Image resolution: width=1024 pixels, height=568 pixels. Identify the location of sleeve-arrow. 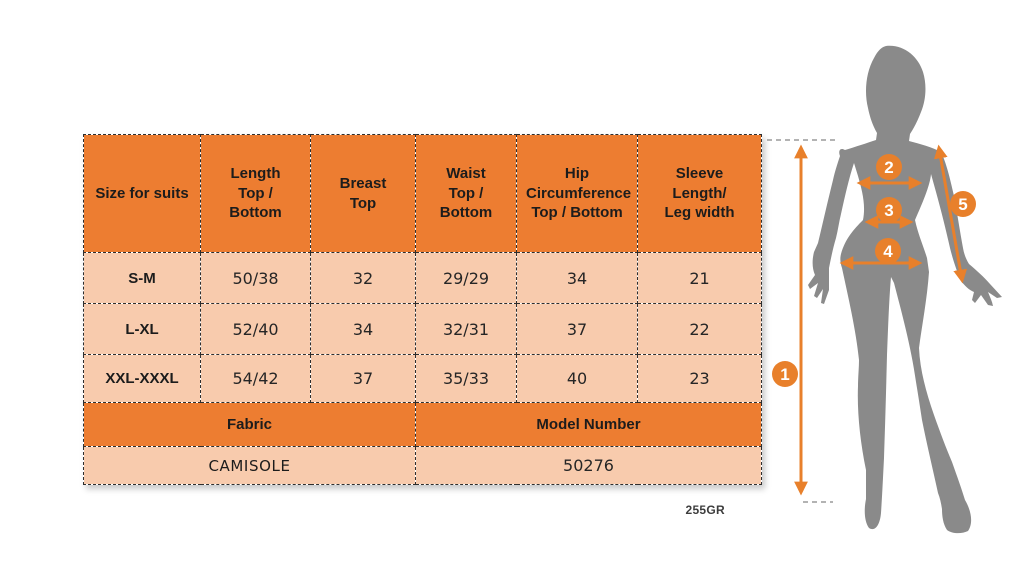
(950, 214).